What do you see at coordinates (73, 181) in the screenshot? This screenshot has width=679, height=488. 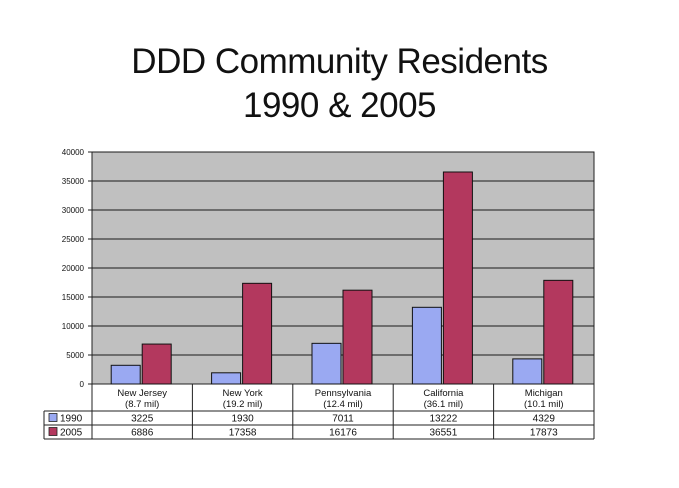 I see `y-tick-label: 35000` at bounding box center [73, 181].